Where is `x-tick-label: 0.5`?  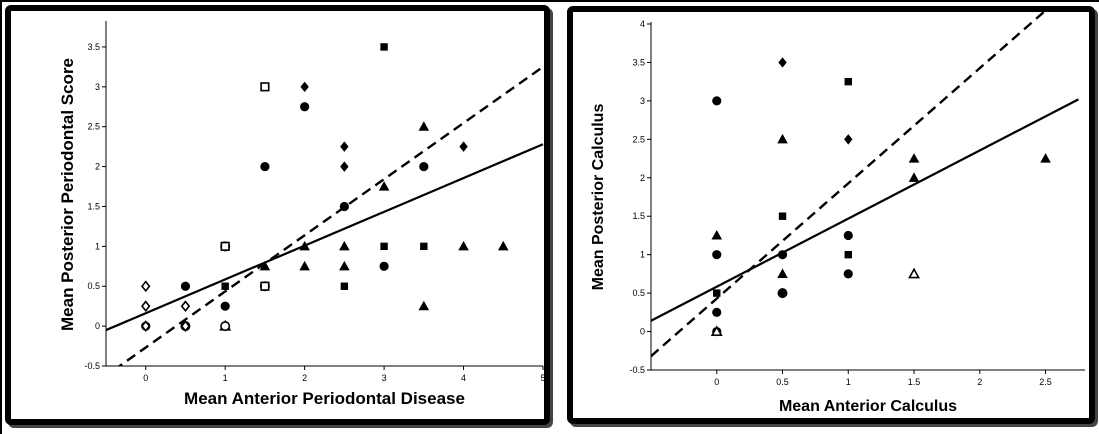
x-tick-label: 0.5 is located at coordinates (782, 382).